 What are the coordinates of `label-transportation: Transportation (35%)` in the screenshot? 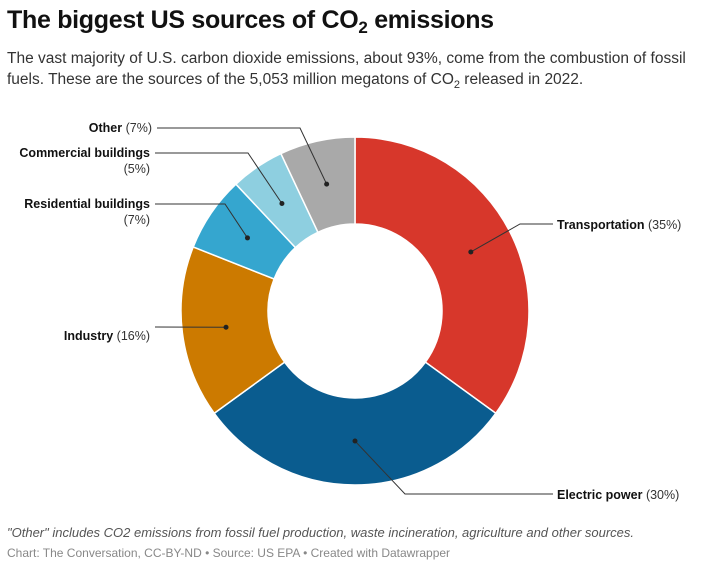 It's located at (619, 225).